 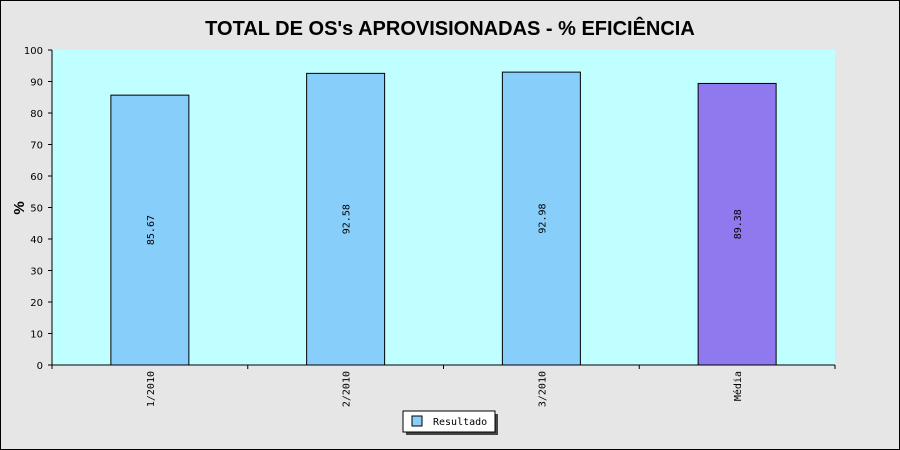 What do you see at coordinates (36, 114) in the screenshot?
I see `y-tick-label: 80` at bounding box center [36, 114].